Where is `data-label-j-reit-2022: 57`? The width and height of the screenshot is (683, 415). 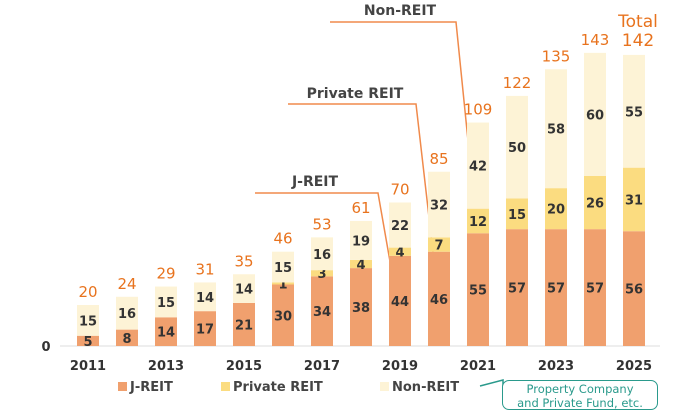
data-label-j-reit-2022: 57 is located at coordinates (517, 289).